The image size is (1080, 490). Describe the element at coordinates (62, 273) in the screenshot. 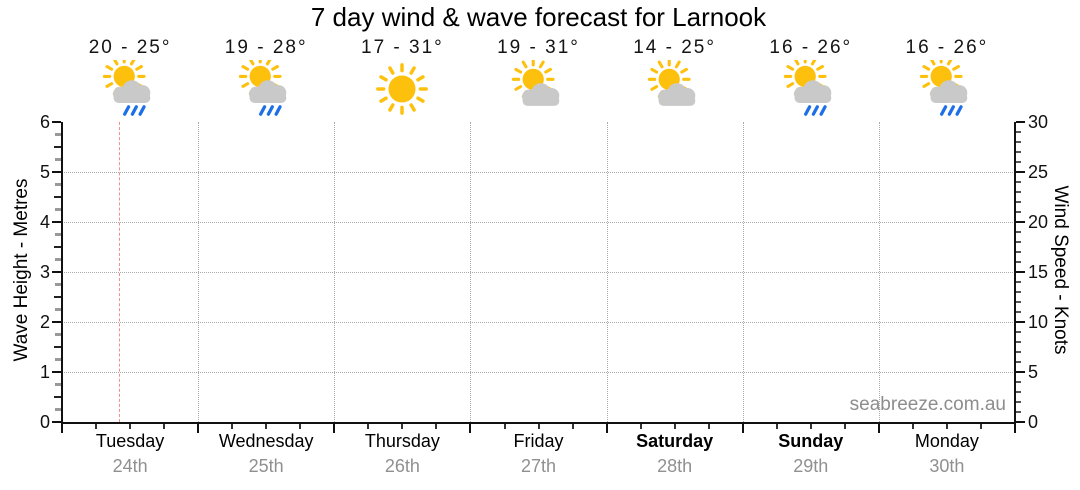

I see `left-axis-line` at that location.